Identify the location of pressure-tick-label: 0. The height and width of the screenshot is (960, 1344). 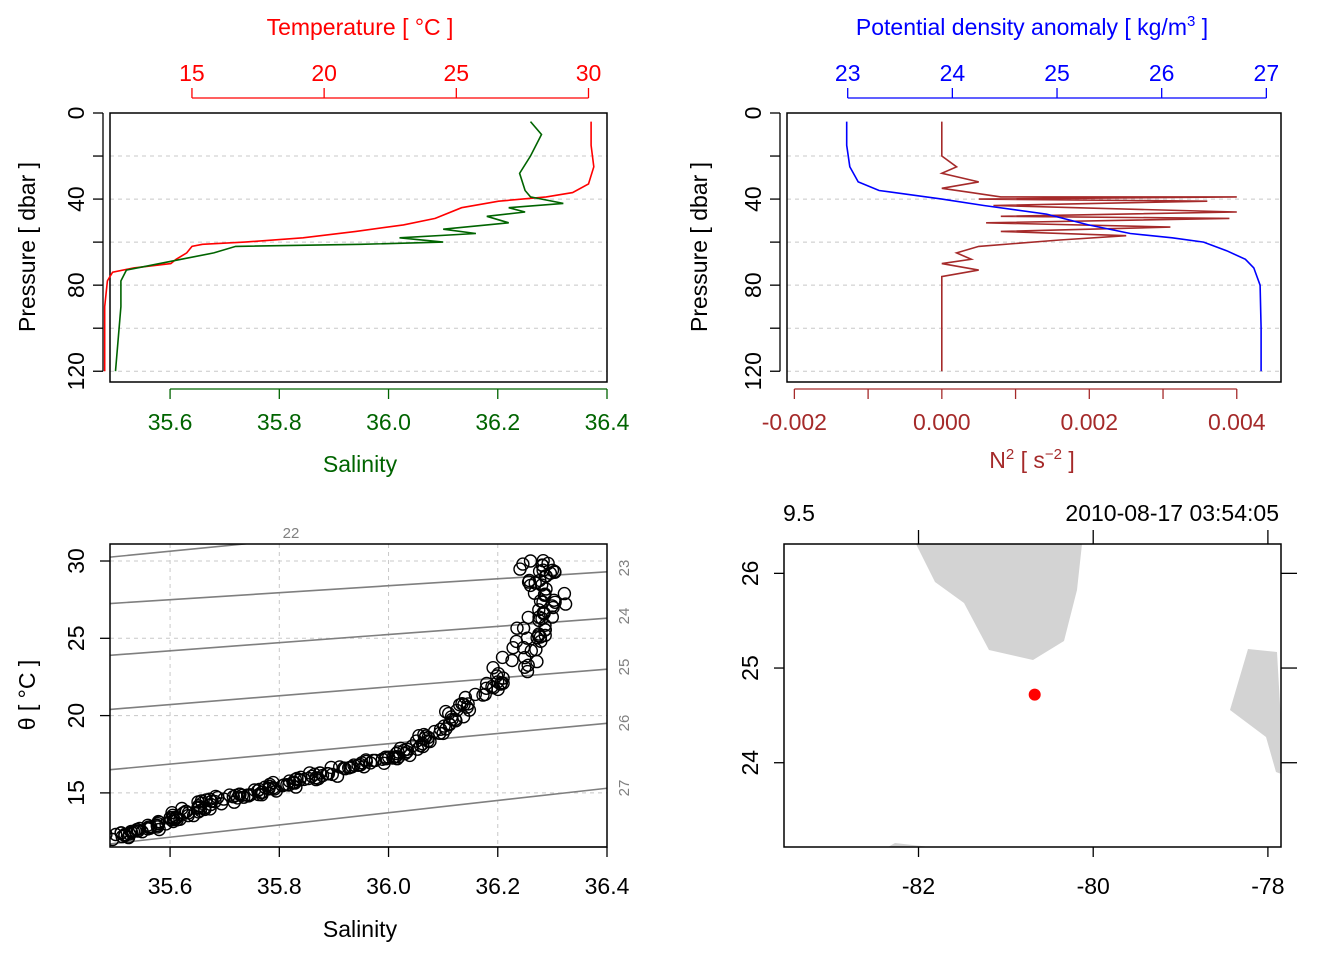
(753, 113).